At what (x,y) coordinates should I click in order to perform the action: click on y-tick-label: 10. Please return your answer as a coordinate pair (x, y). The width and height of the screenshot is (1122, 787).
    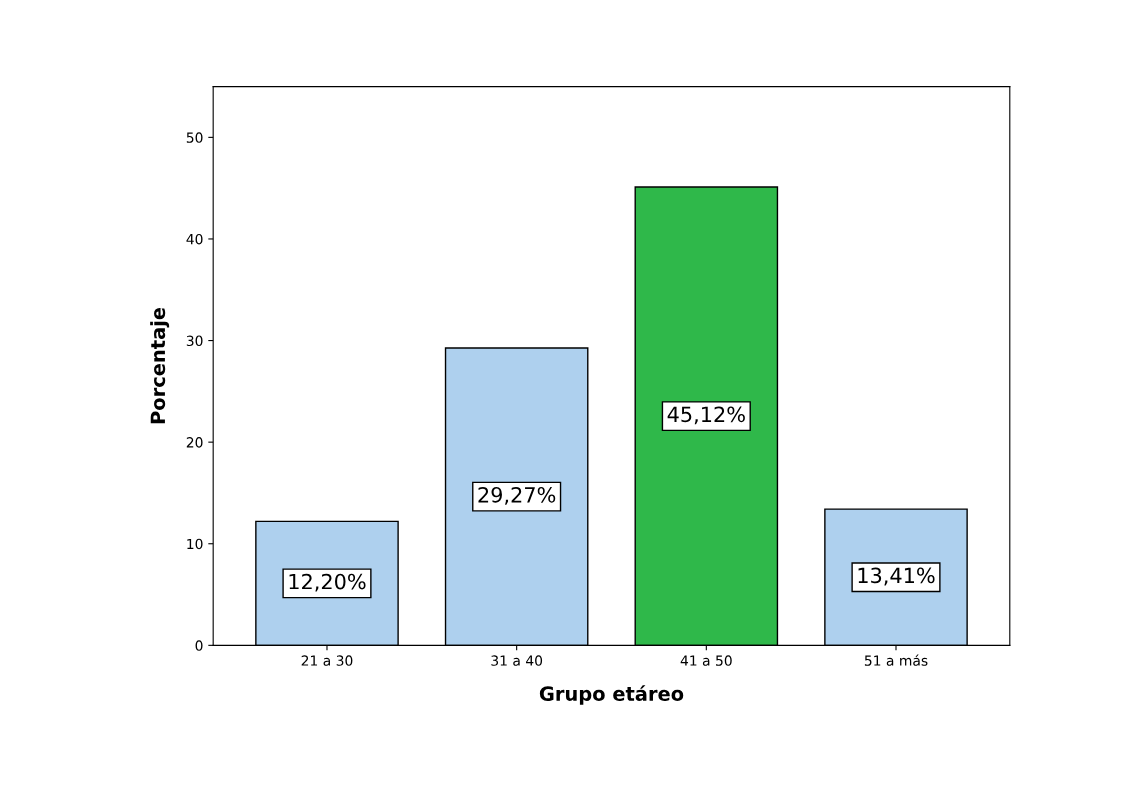
    Looking at the image, I should click on (195, 544).